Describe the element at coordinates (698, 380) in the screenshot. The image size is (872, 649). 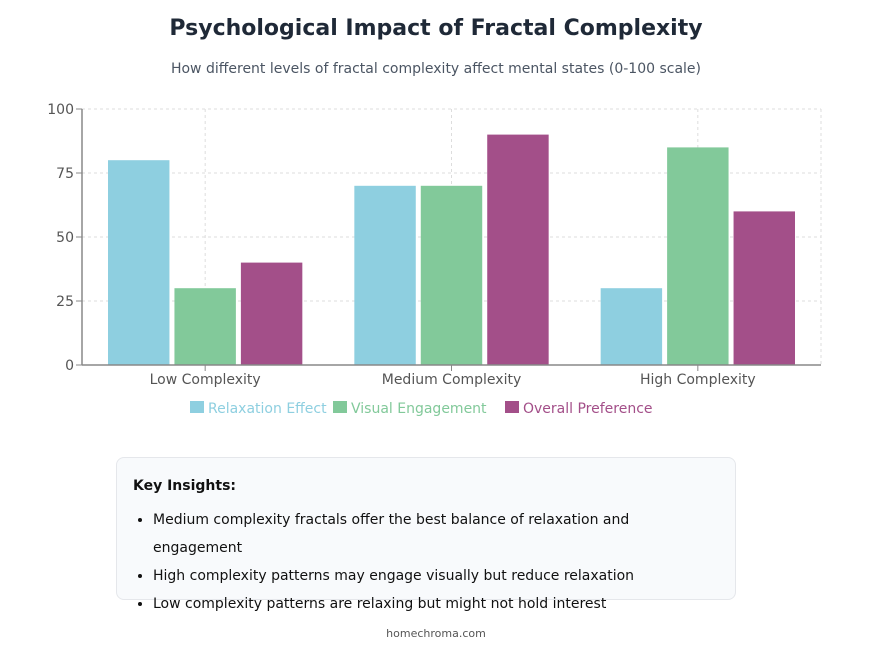
I see `x-tick-label: High Complexity` at that location.